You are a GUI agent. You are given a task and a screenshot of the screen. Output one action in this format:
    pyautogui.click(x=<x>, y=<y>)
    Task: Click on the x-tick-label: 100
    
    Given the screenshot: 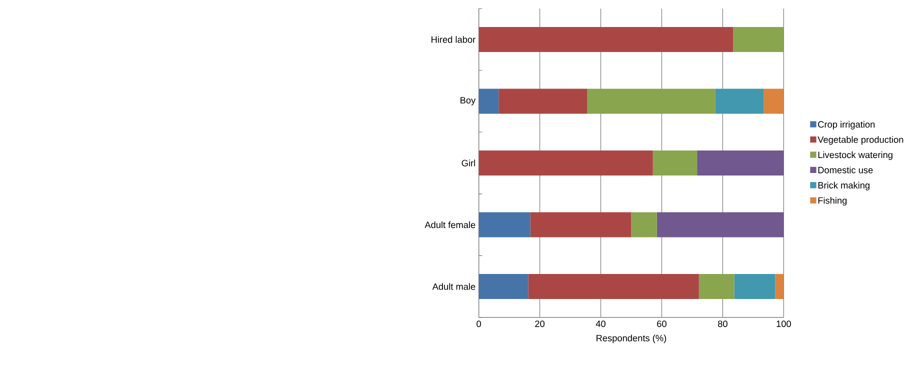 What is the action you would take?
    pyautogui.click(x=783, y=324)
    